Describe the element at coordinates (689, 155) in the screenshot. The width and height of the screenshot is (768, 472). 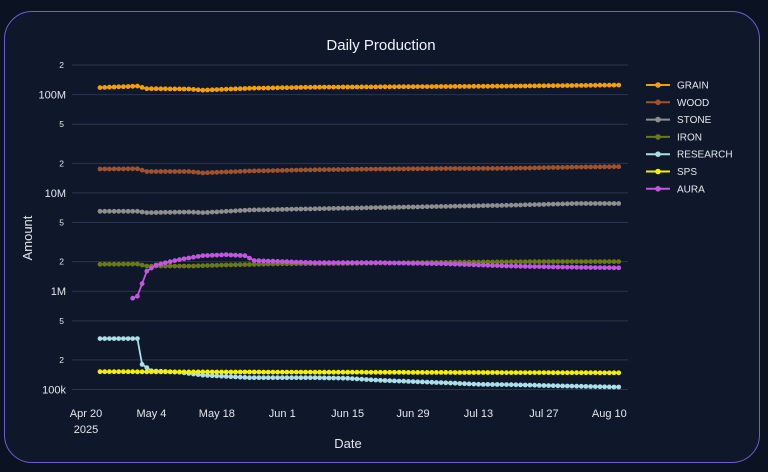
I see `legend-item-research: RESEARCH` at that location.